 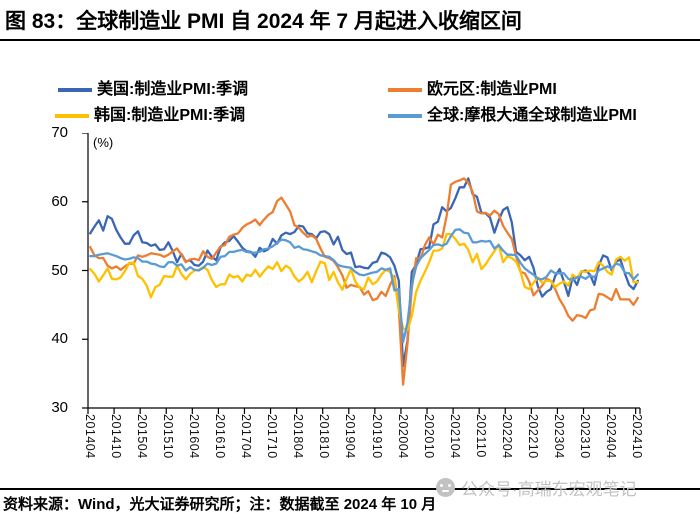 What do you see at coordinates (445, 487) in the screenshot?
I see `wechat-official-account-icon` at bounding box center [445, 487].